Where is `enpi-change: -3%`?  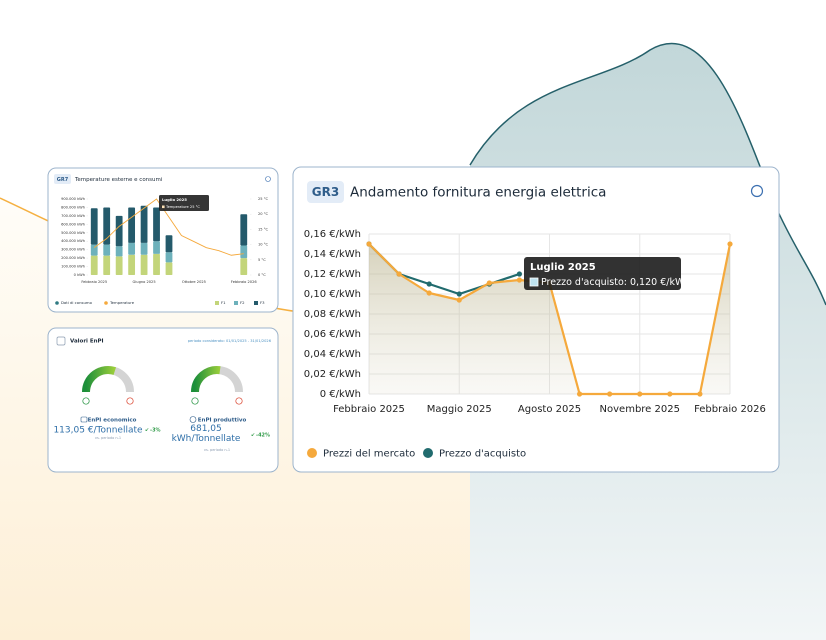
enpi-change: -3% is located at coordinates (155, 431).